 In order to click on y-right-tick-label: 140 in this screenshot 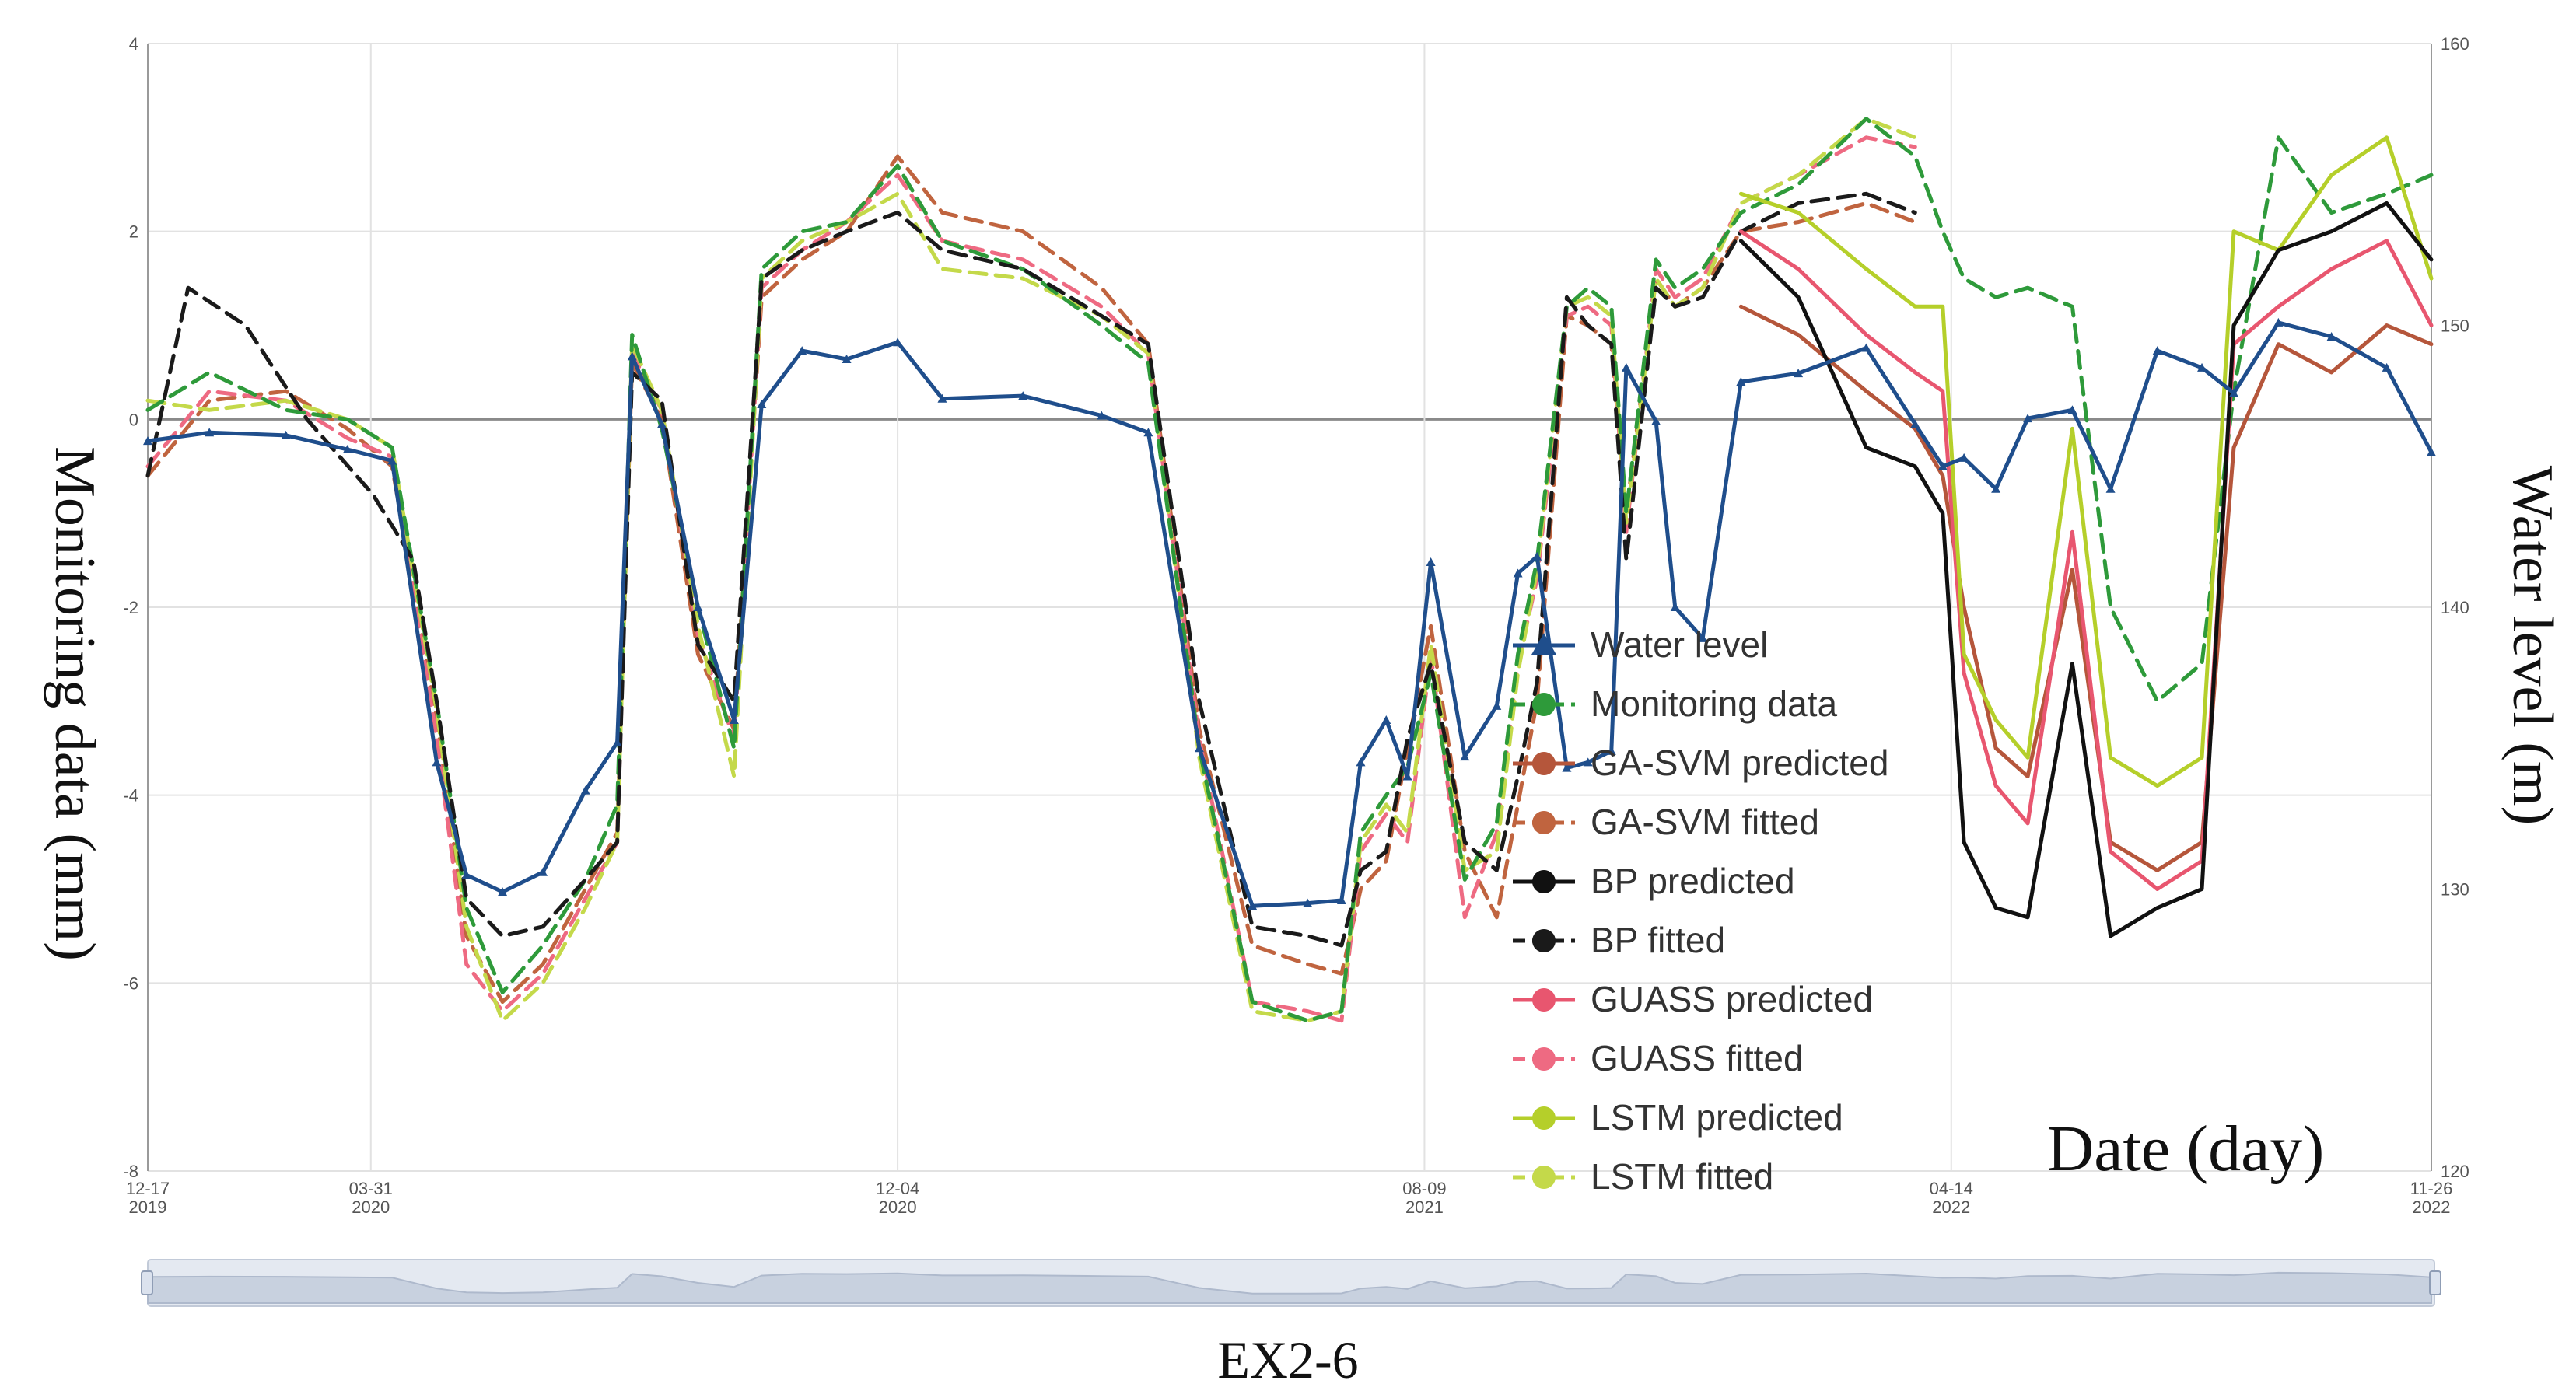, I will do `click(2455, 607)`.